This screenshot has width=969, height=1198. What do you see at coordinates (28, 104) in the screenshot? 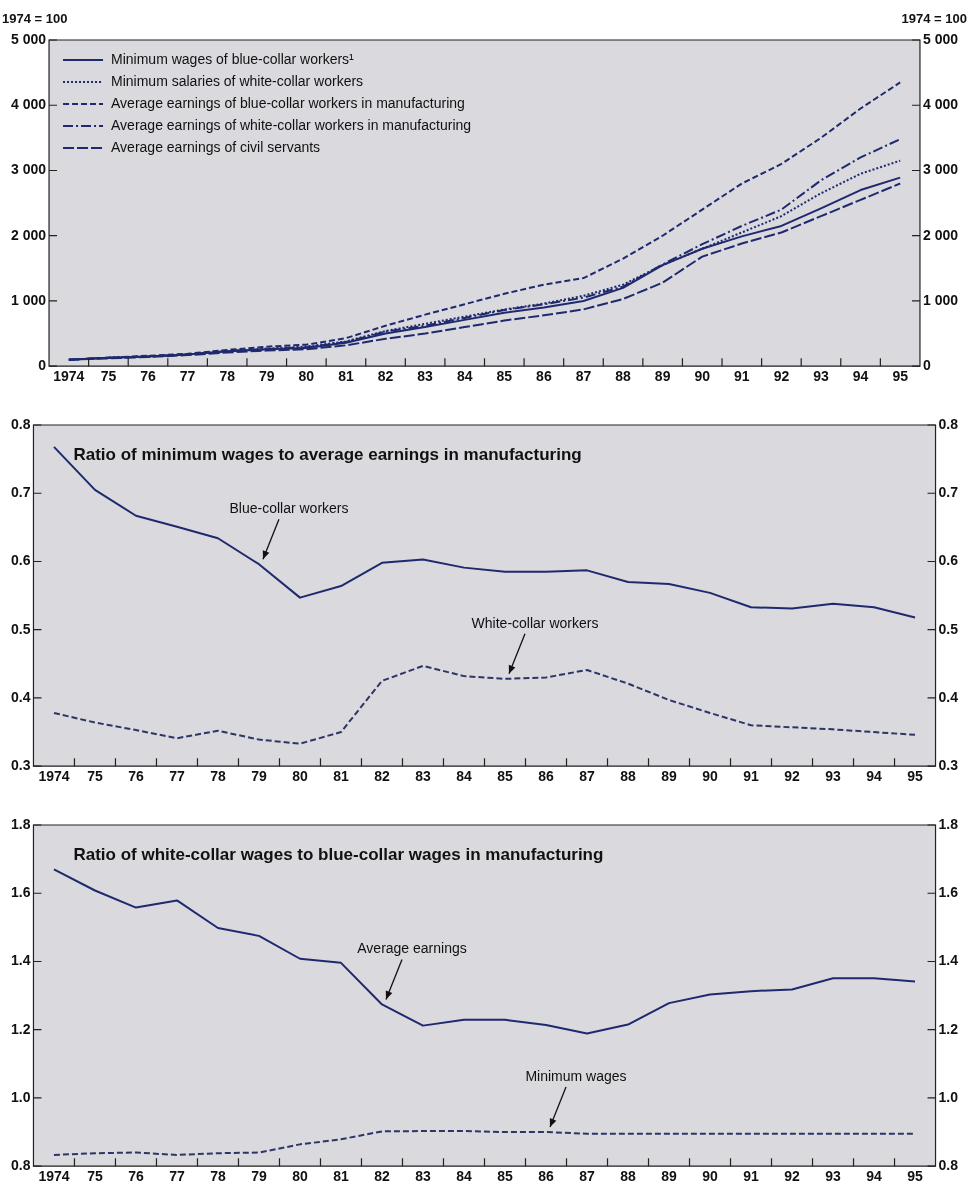
I see `y-tick-label: 4 000` at bounding box center [28, 104].